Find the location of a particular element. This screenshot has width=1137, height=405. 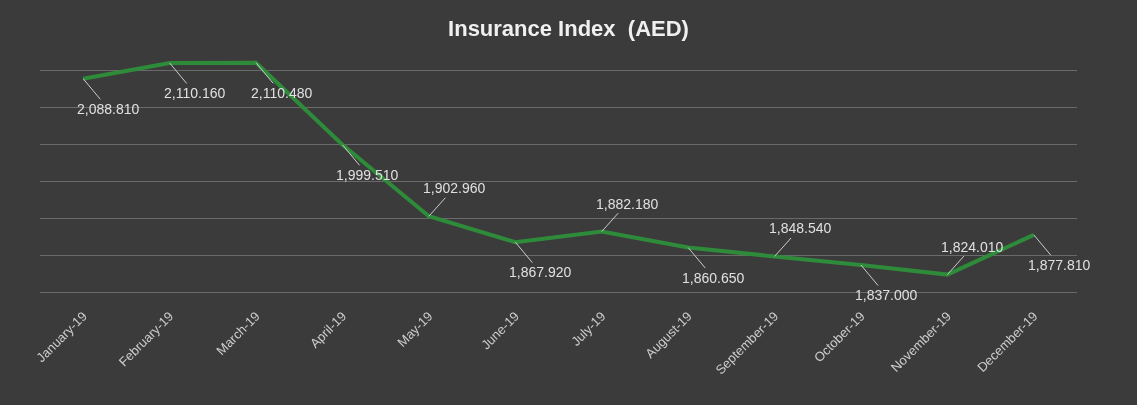

data-label: 1,848.540 is located at coordinates (800, 228).